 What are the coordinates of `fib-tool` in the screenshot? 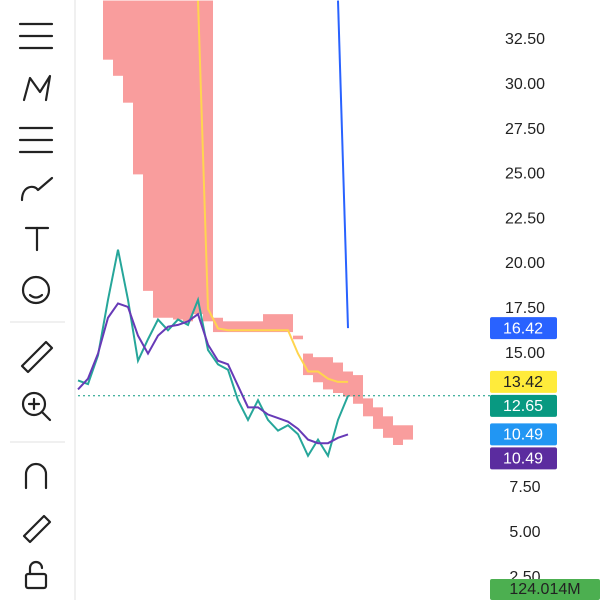 It's located at (36, 140).